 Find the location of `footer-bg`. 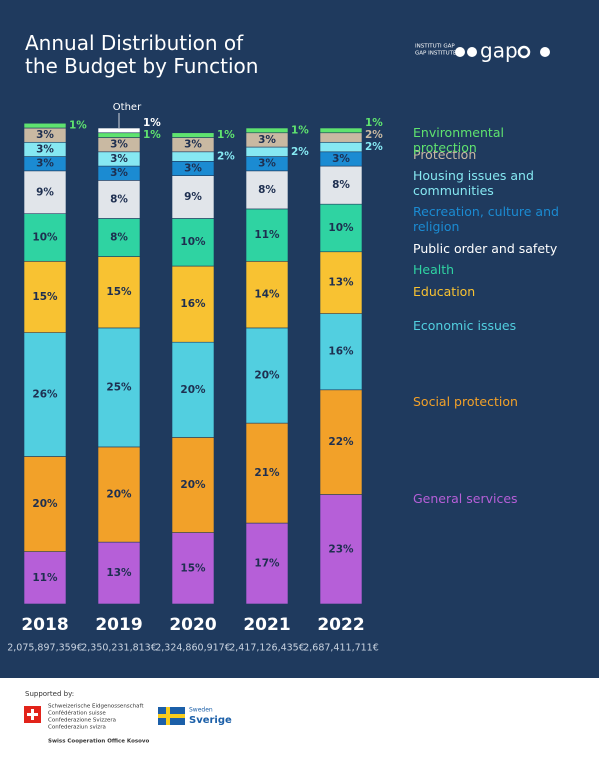

footer-bg is located at coordinates (299, 723).